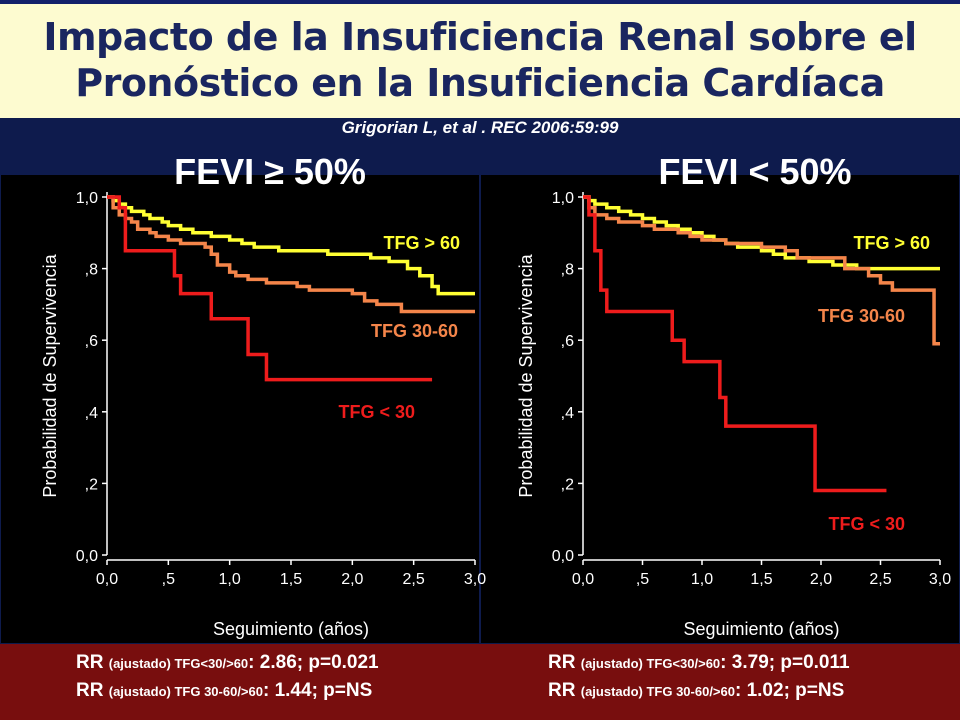 The height and width of the screenshot is (720, 960). What do you see at coordinates (168, 579) in the screenshot?
I see `left-x-tick-label: ,5` at bounding box center [168, 579].